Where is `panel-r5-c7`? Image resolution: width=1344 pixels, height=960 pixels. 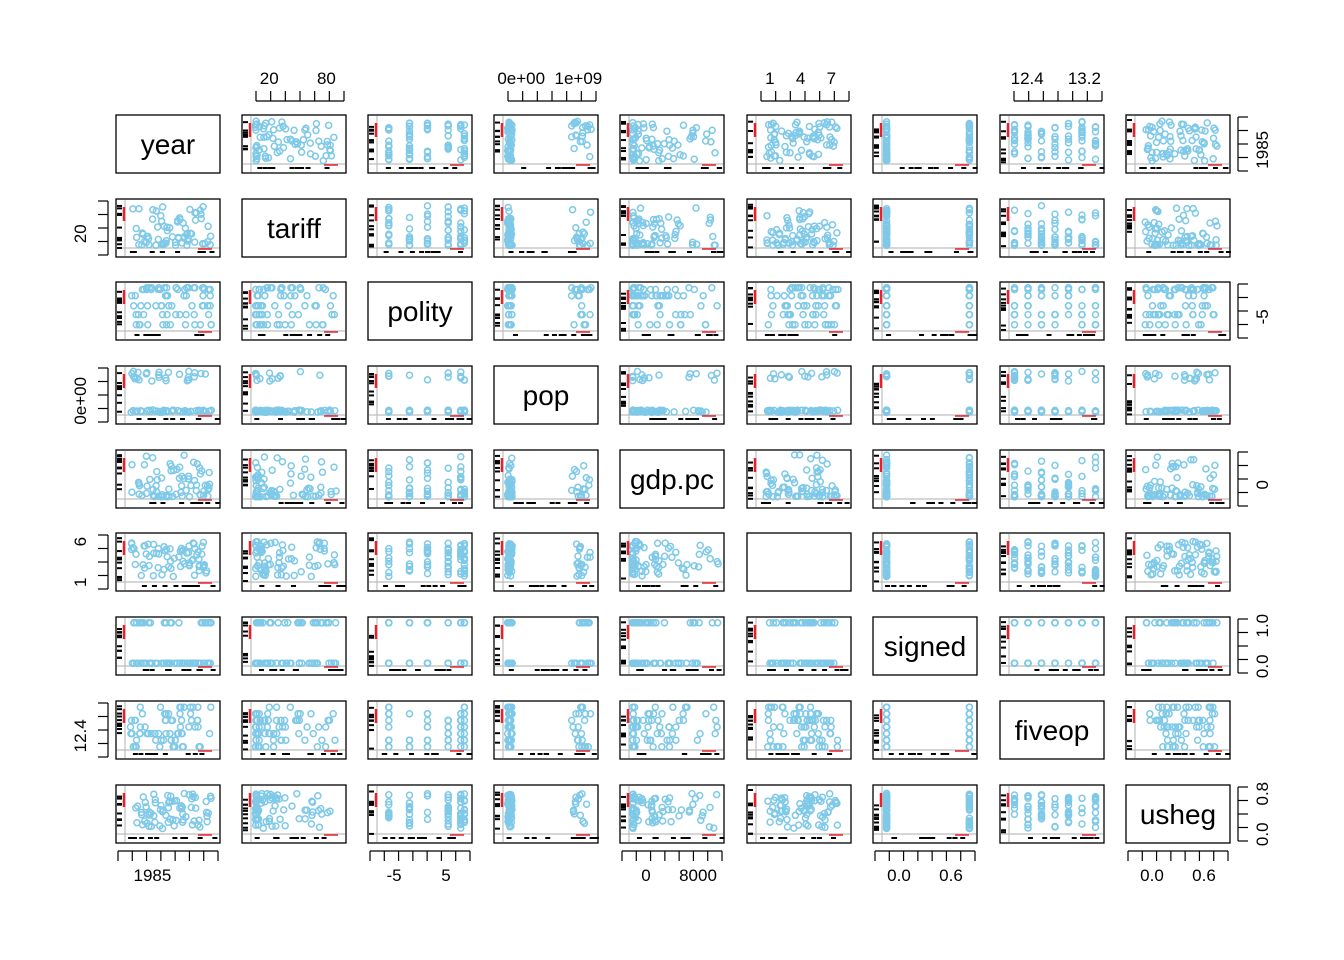
panel-r5-c7 is located at coordinates (1052, 562).